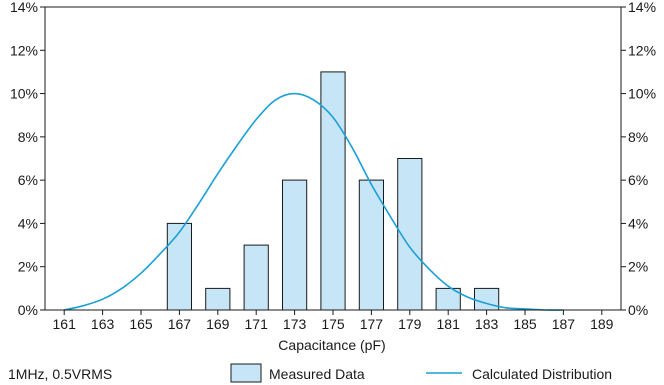 The image size is (664, 385). Describe the element at coordinates (295, 324) in the screenshot. I see `x-tick-label: 173` at that location.